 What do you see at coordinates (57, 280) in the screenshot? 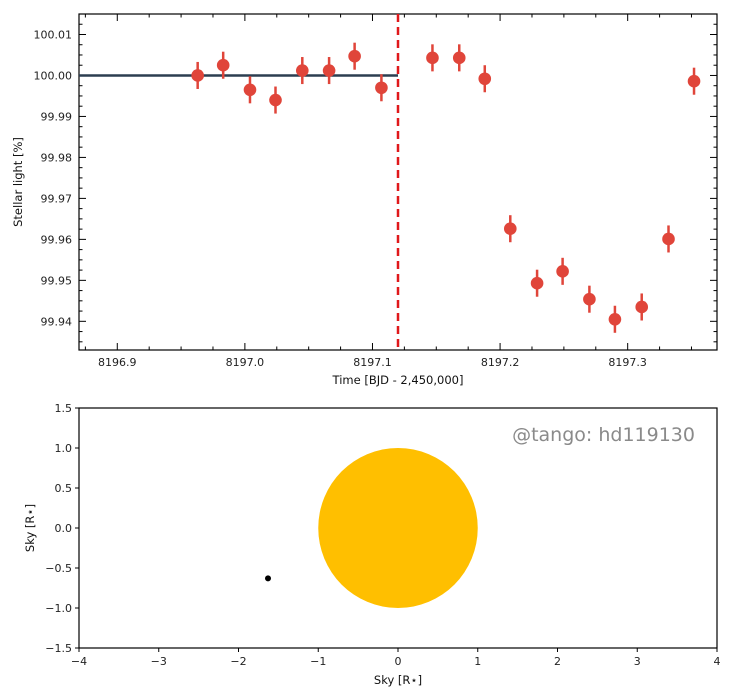
I see `y-tick-label: 99.95` at bounding box center [57, 280].